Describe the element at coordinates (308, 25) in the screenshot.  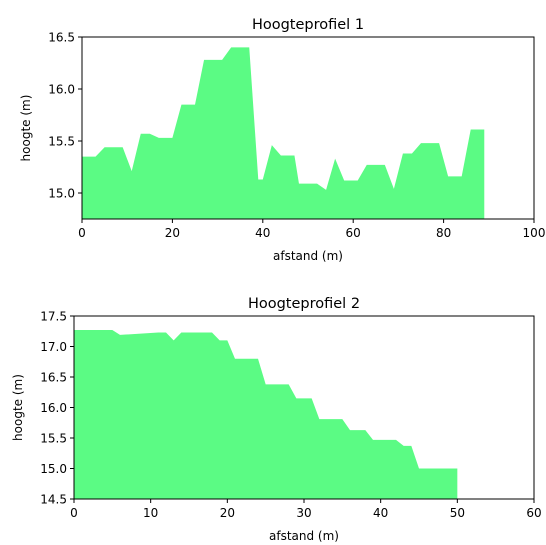
I see `chart-1-title: Hoogteprofiel 1` at that location.